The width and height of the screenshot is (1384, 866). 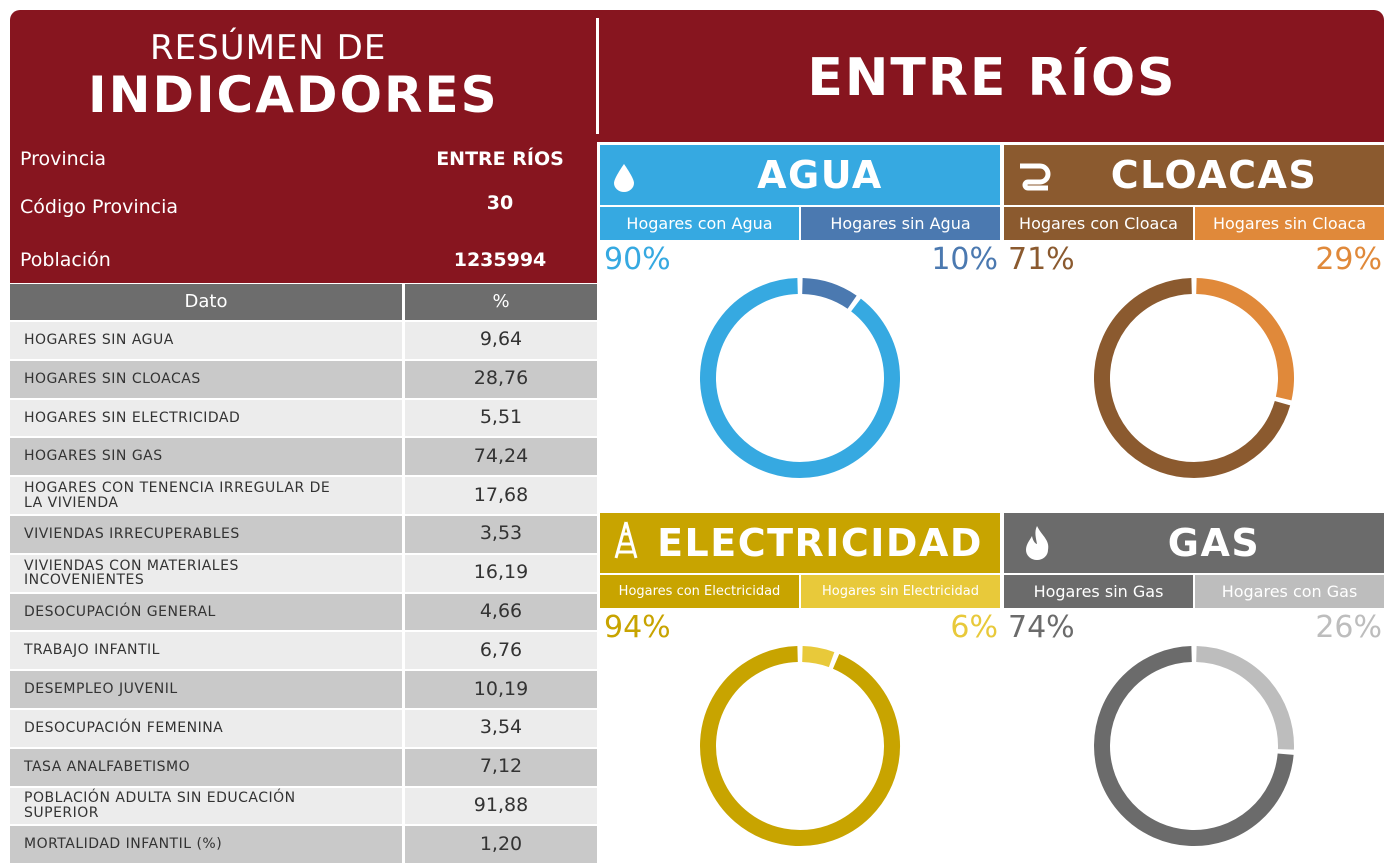 I want to click on row-value: 16,19, so click(x=501, y=573).